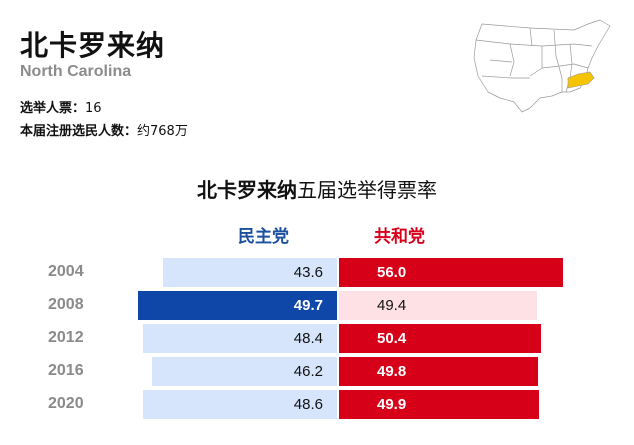  What do you see at coordinates (244, 371) in the screenshot?
I see `dem-bar: 46.2` at bounding box center [244, 371].